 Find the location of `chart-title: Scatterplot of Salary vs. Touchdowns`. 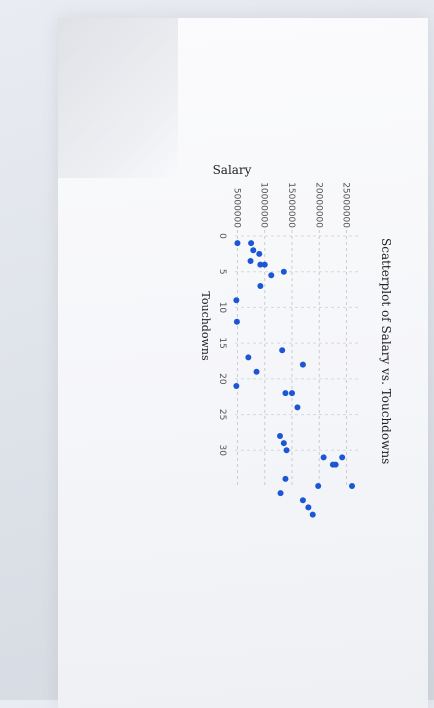

chart-title: Scatterplot of Salary vs. Touchdowns is located at coordinates (386, 351).